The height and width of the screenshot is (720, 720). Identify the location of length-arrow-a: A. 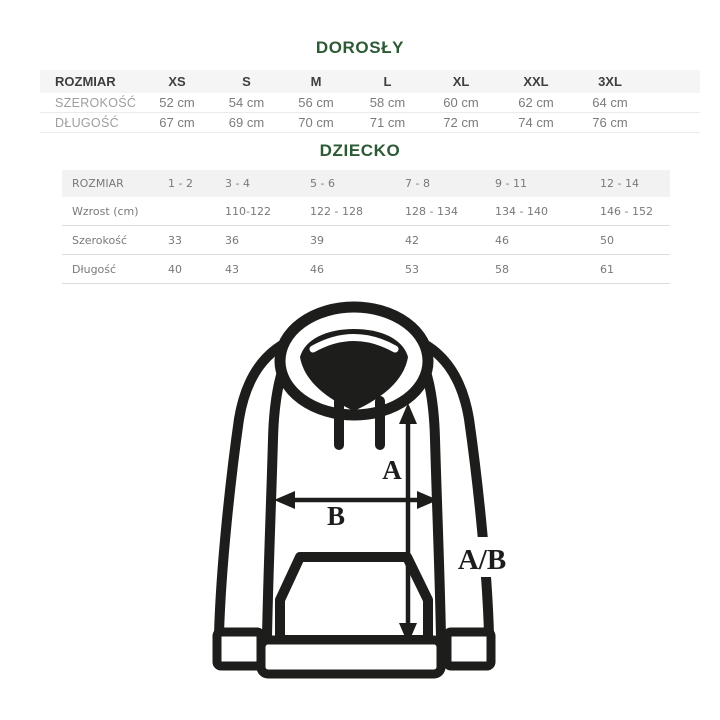
(399, 523).